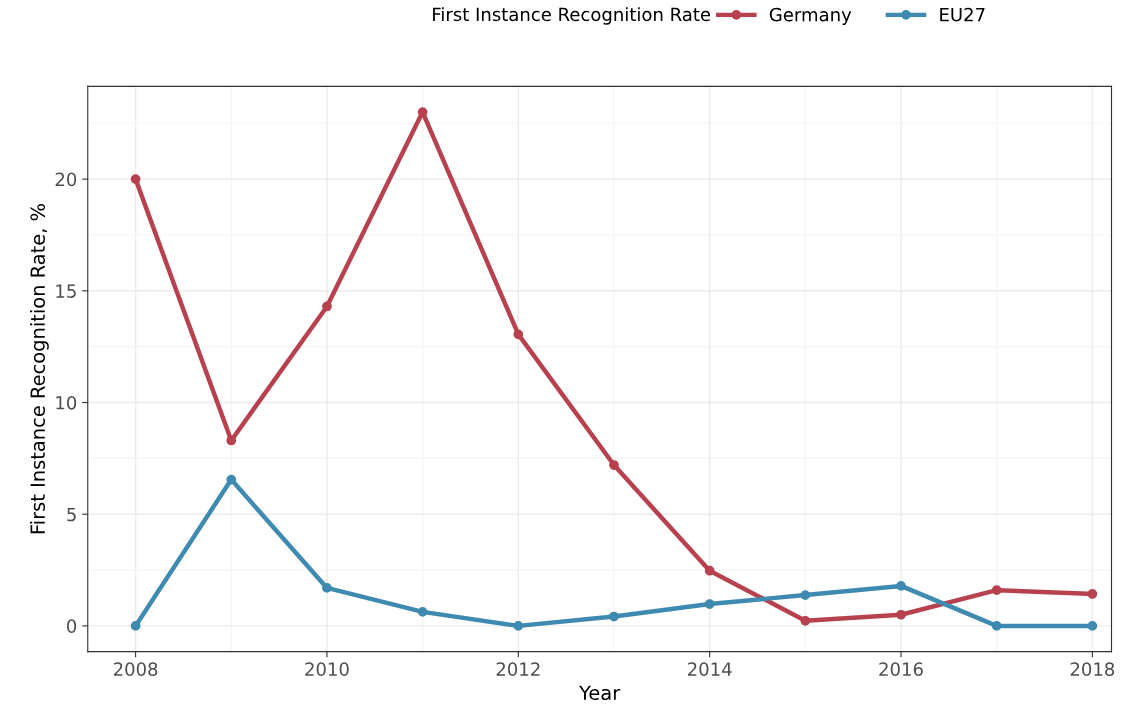 The image size is (1125, 720). I want to click on legend-title: First Instance Recognition Rate, so click(572, 16).